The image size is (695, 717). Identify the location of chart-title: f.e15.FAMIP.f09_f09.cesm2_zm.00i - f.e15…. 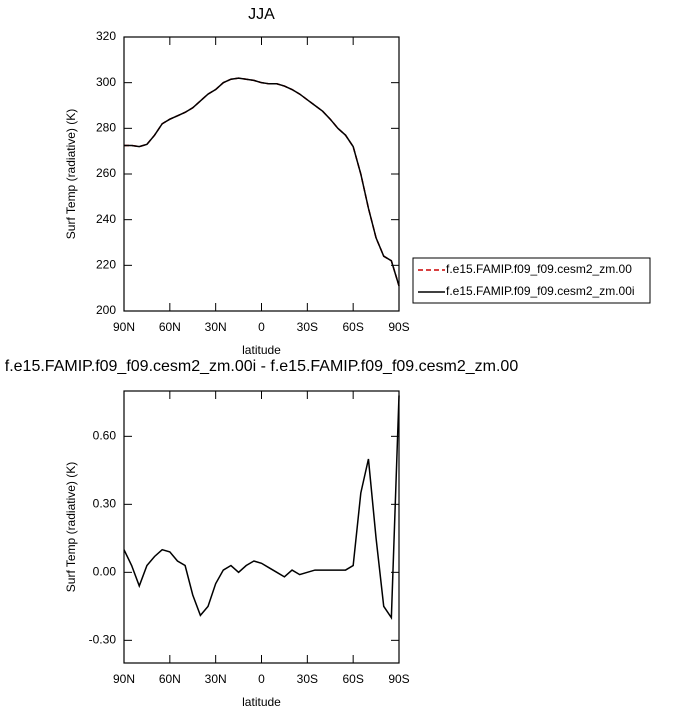
(262, 366).